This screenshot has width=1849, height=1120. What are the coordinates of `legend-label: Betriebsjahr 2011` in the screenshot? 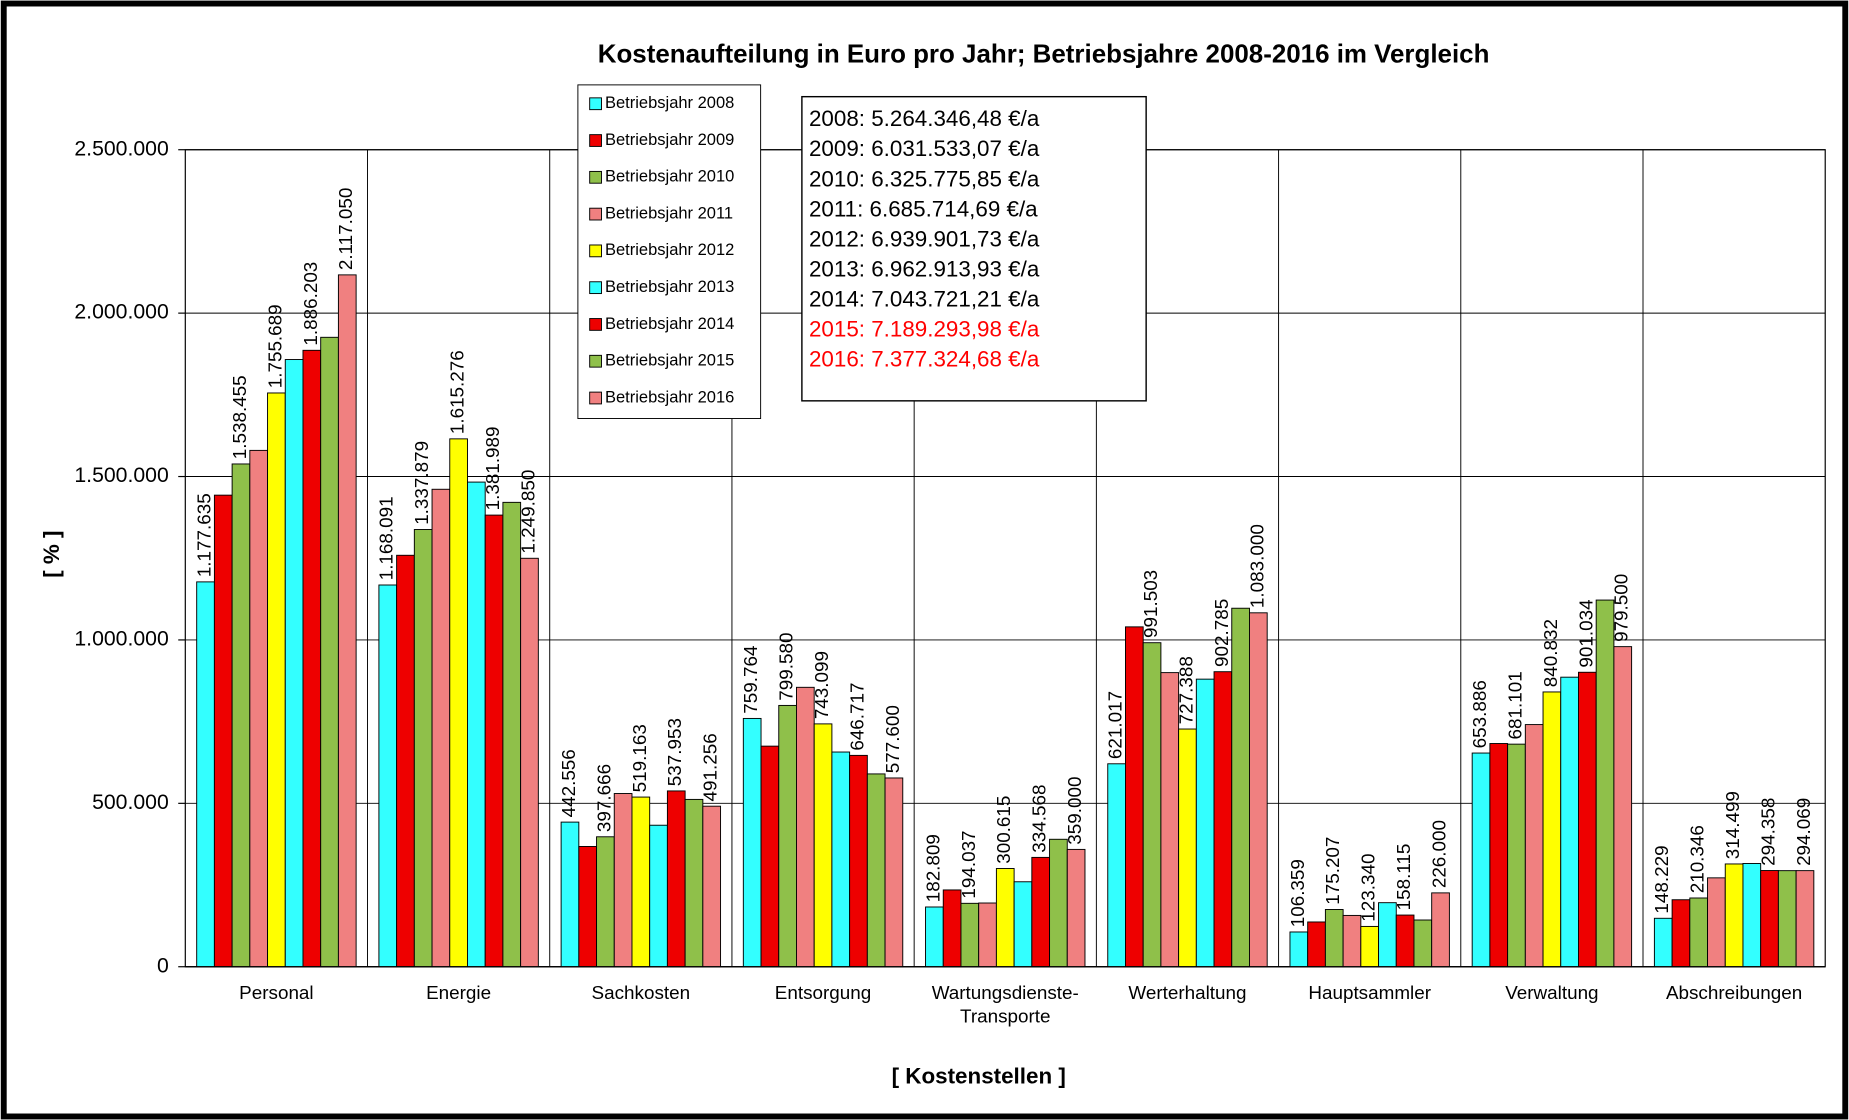 It's located at (669, 213).